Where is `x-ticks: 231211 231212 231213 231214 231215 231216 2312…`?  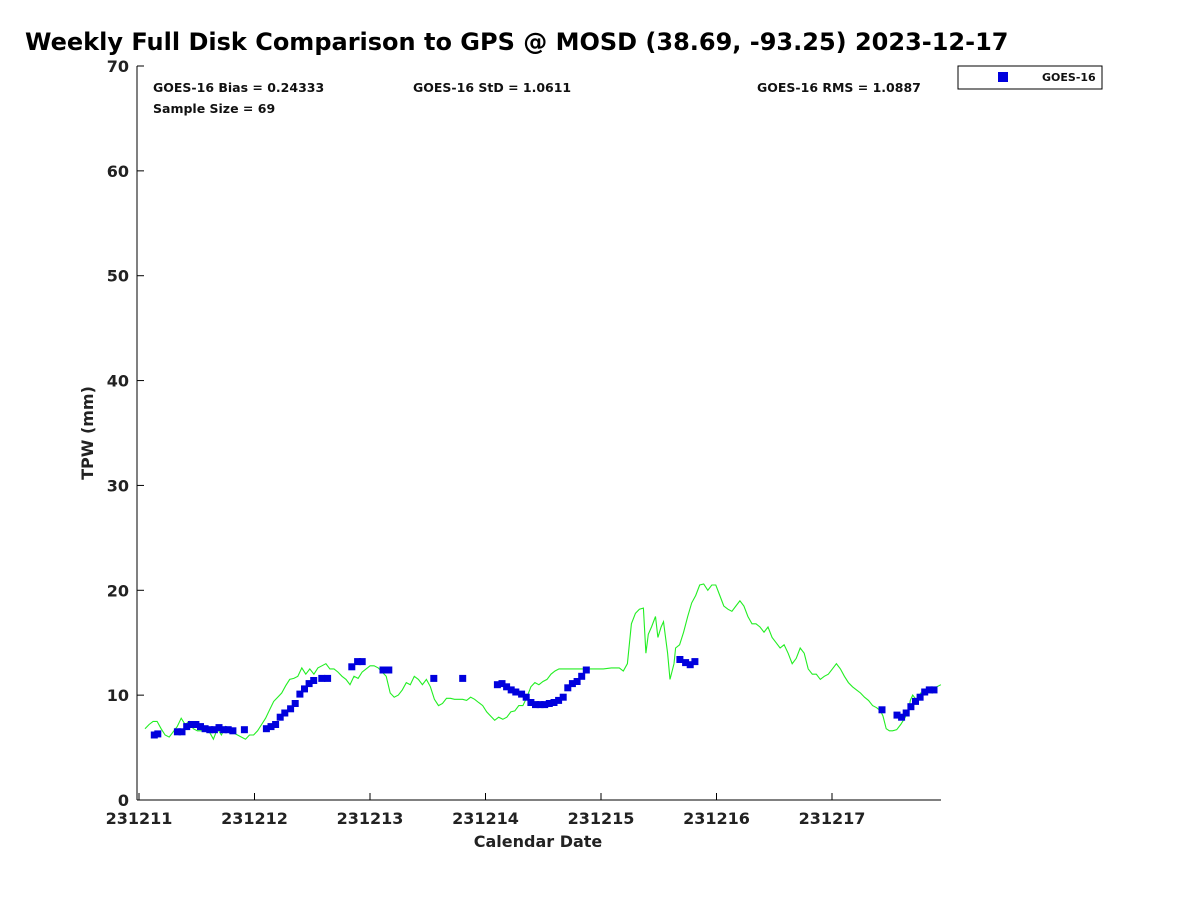 x-ticks: 231211 231212 231213 231214 231215 231216 2312… is located at coordinates (486, 810).